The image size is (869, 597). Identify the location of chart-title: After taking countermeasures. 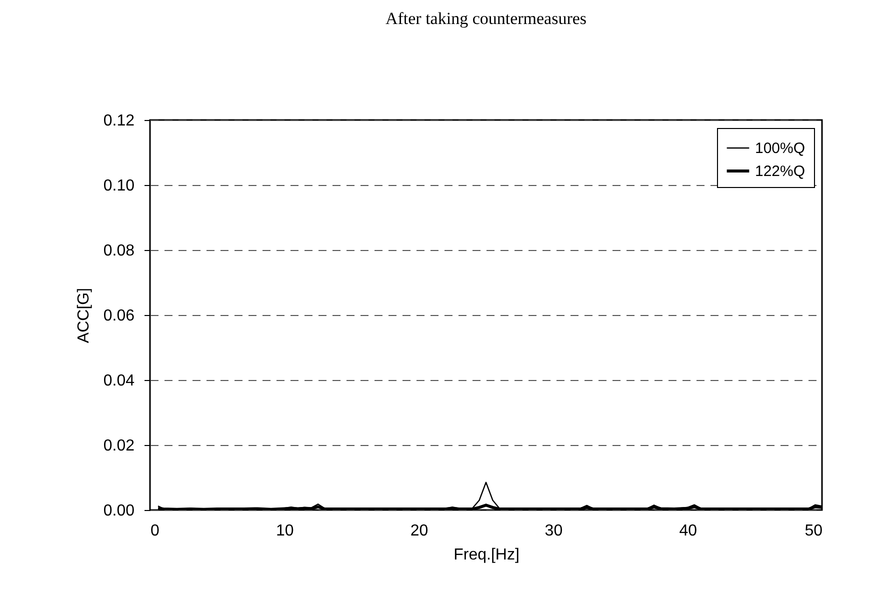
(486, 18).